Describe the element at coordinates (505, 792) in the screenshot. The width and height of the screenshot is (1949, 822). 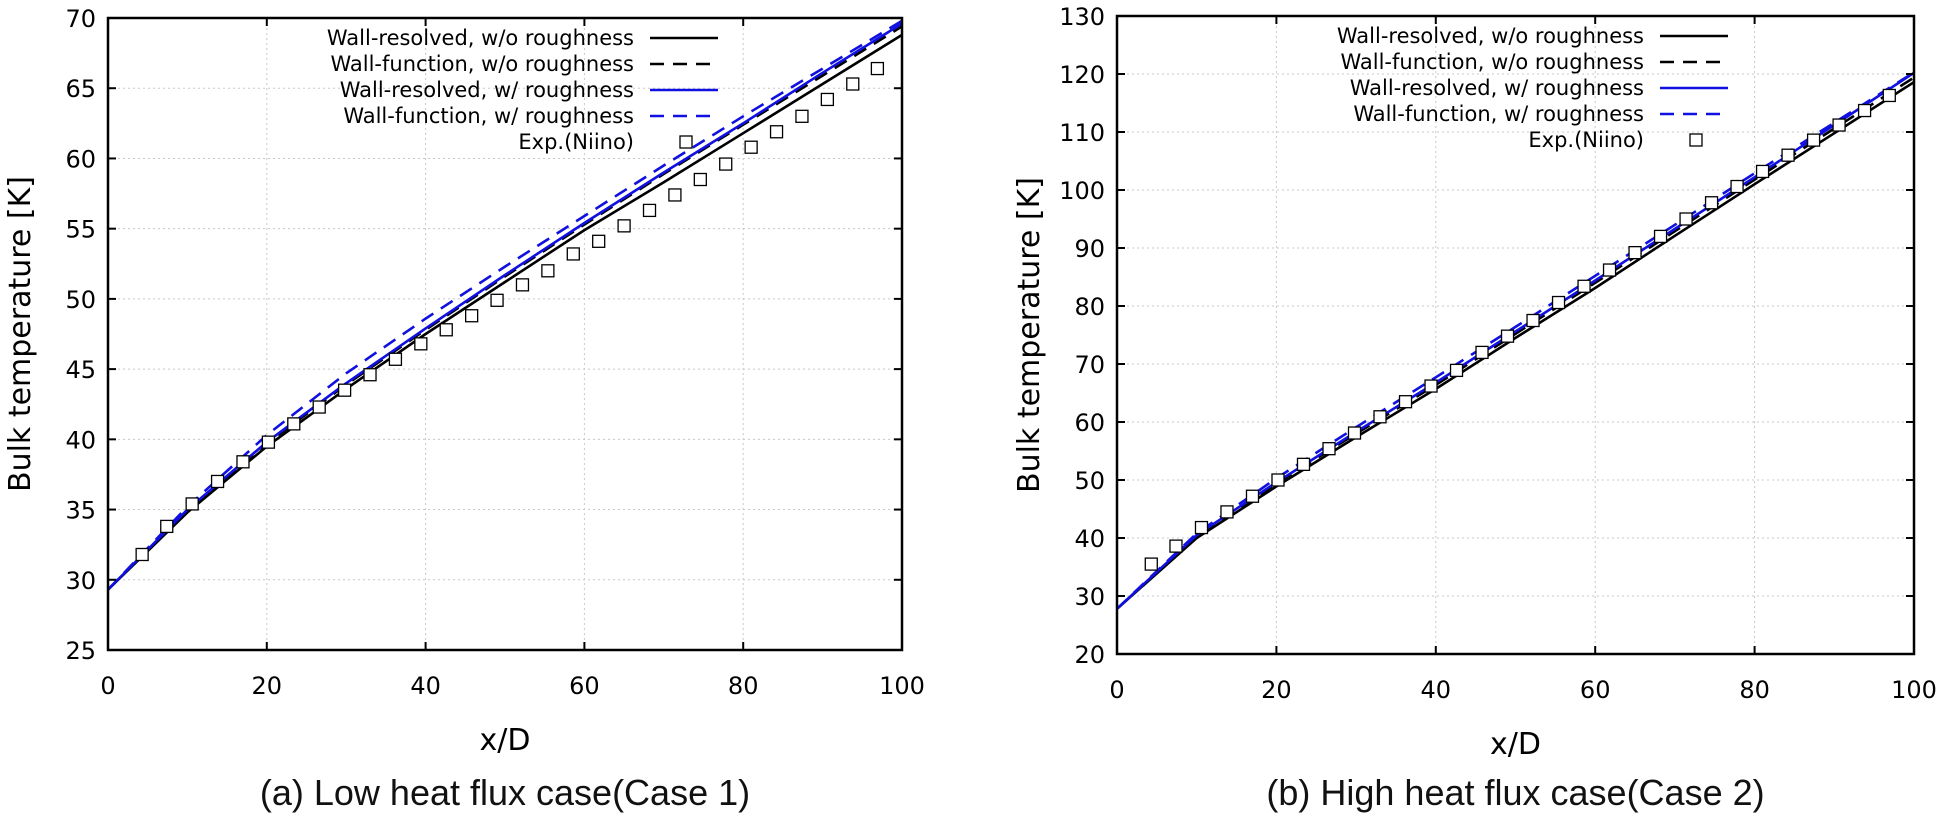
I see `panel-caption: (a) Low heat flux case(Case 1)` at that location.